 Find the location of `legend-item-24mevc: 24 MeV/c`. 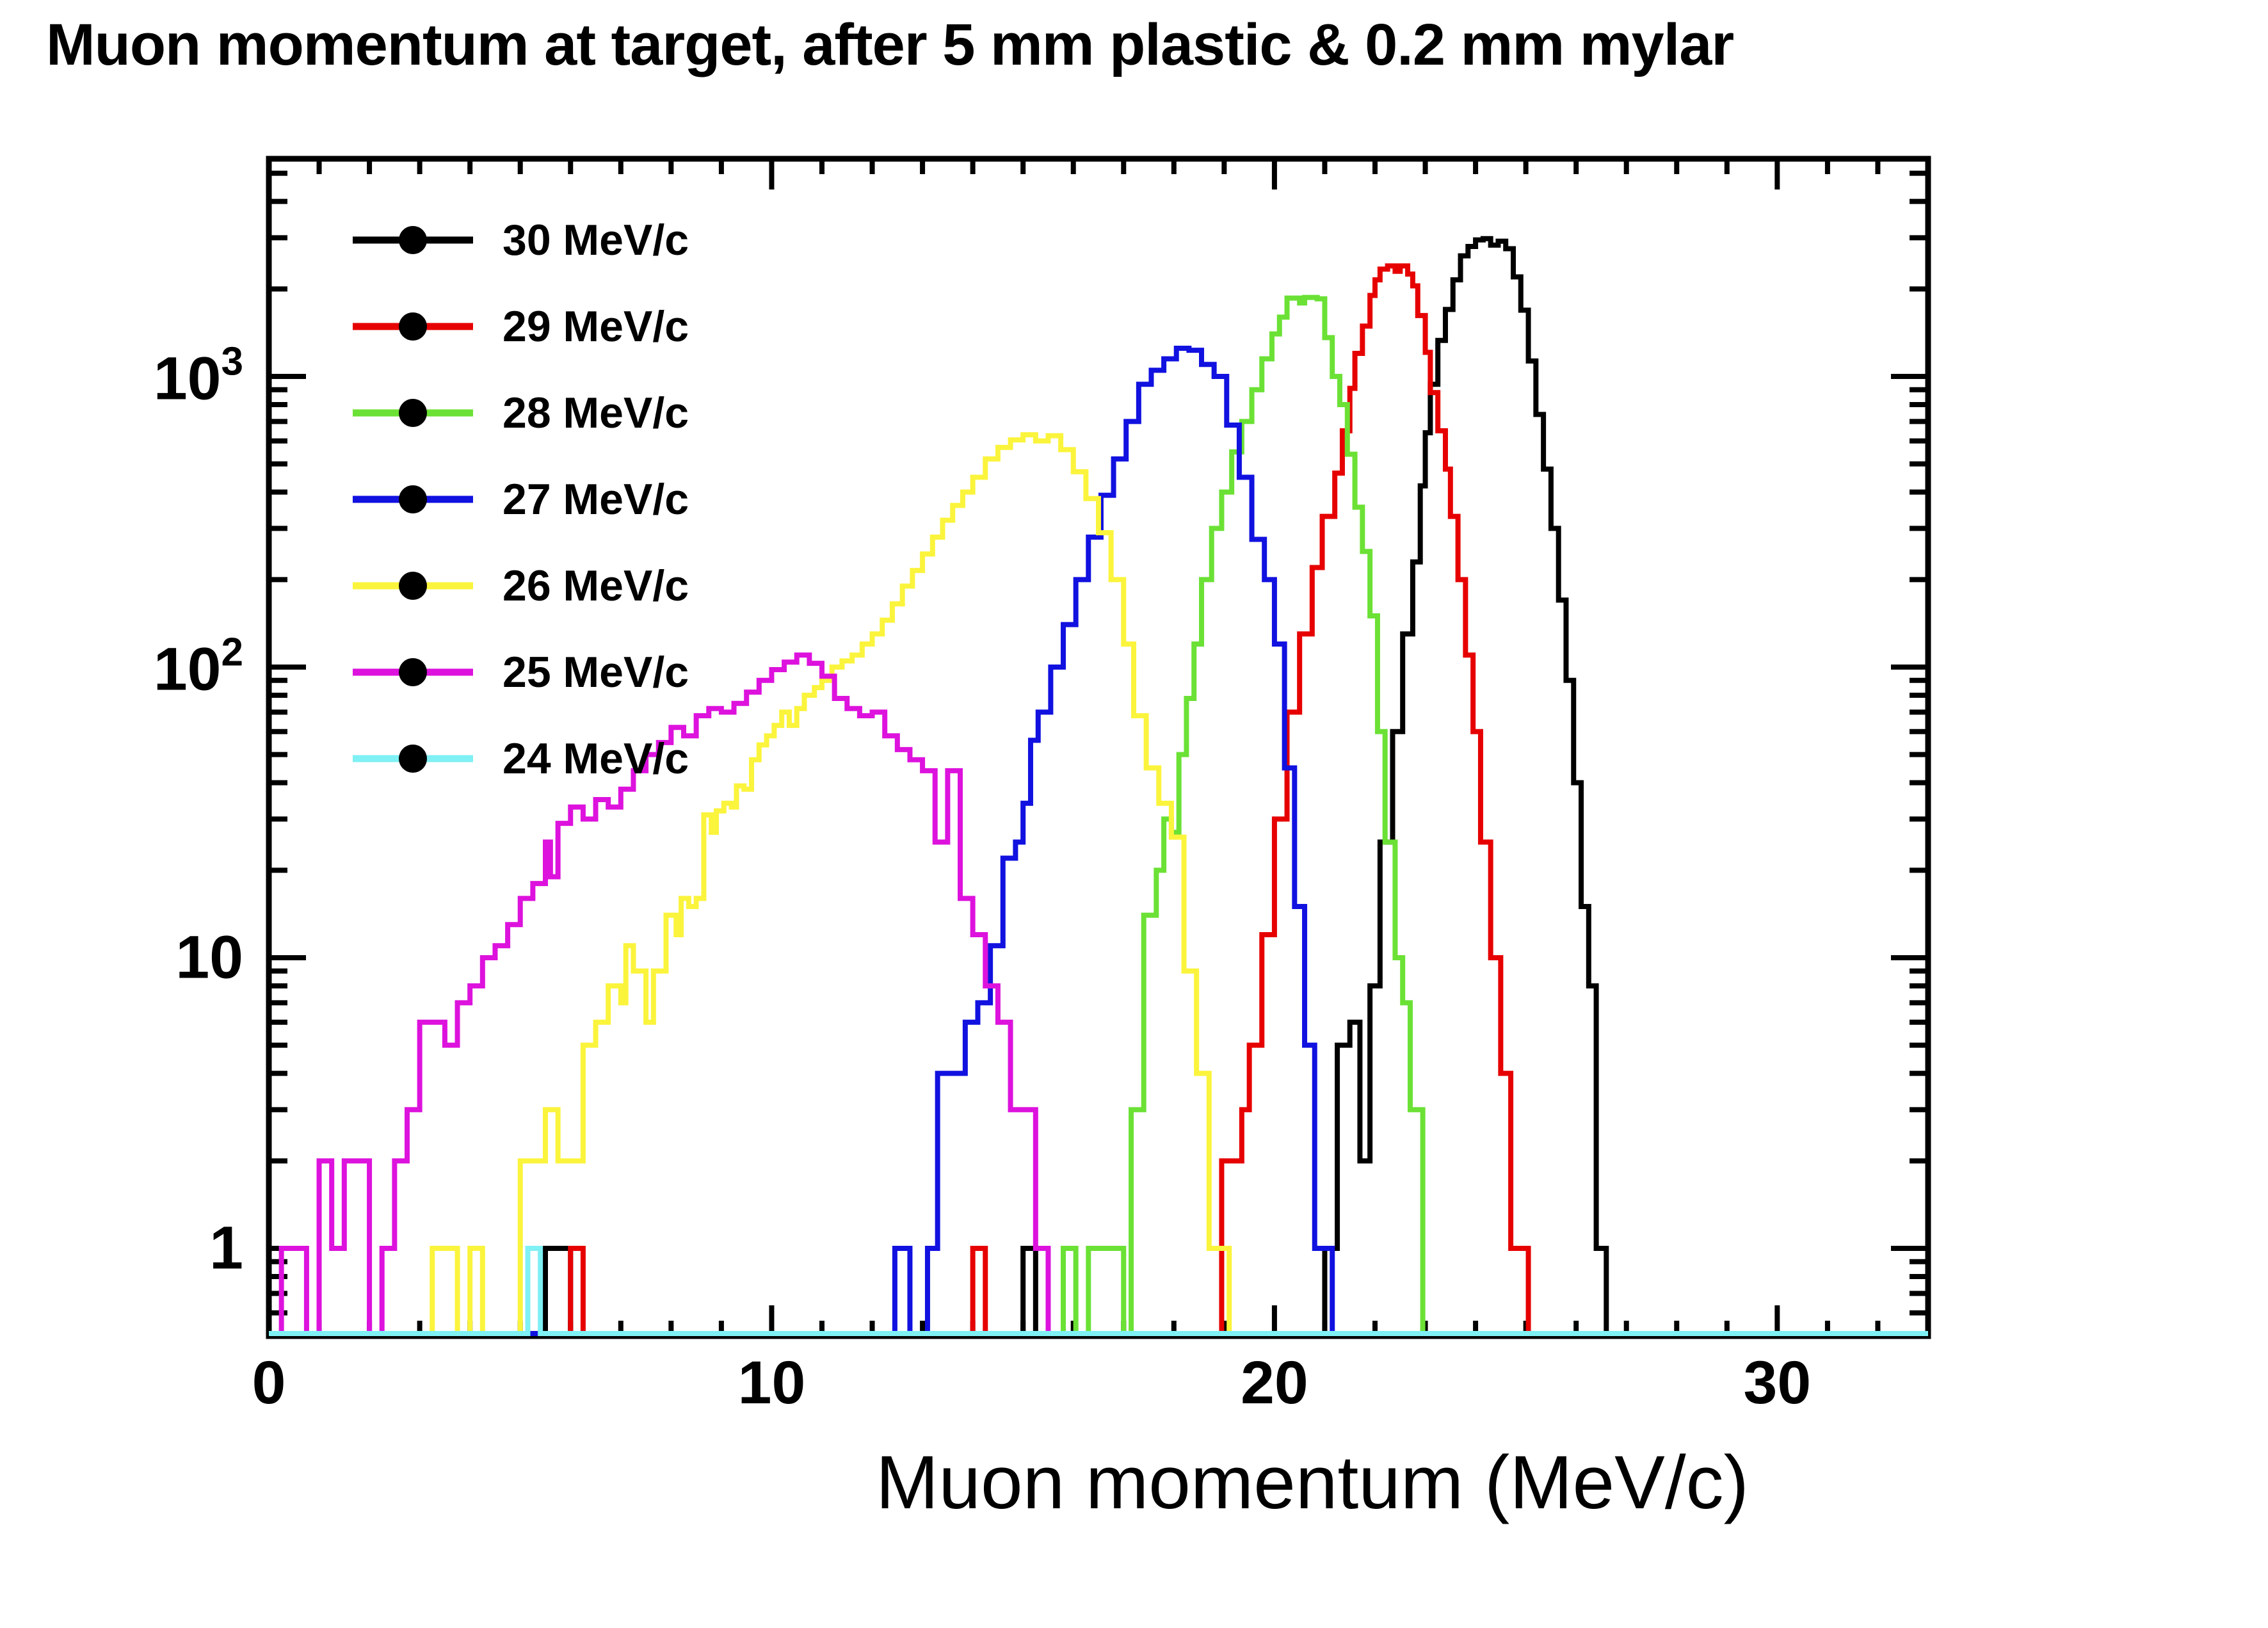

legend-item-24mevc: 24 MeV/c is located at coordinates (519, 758).